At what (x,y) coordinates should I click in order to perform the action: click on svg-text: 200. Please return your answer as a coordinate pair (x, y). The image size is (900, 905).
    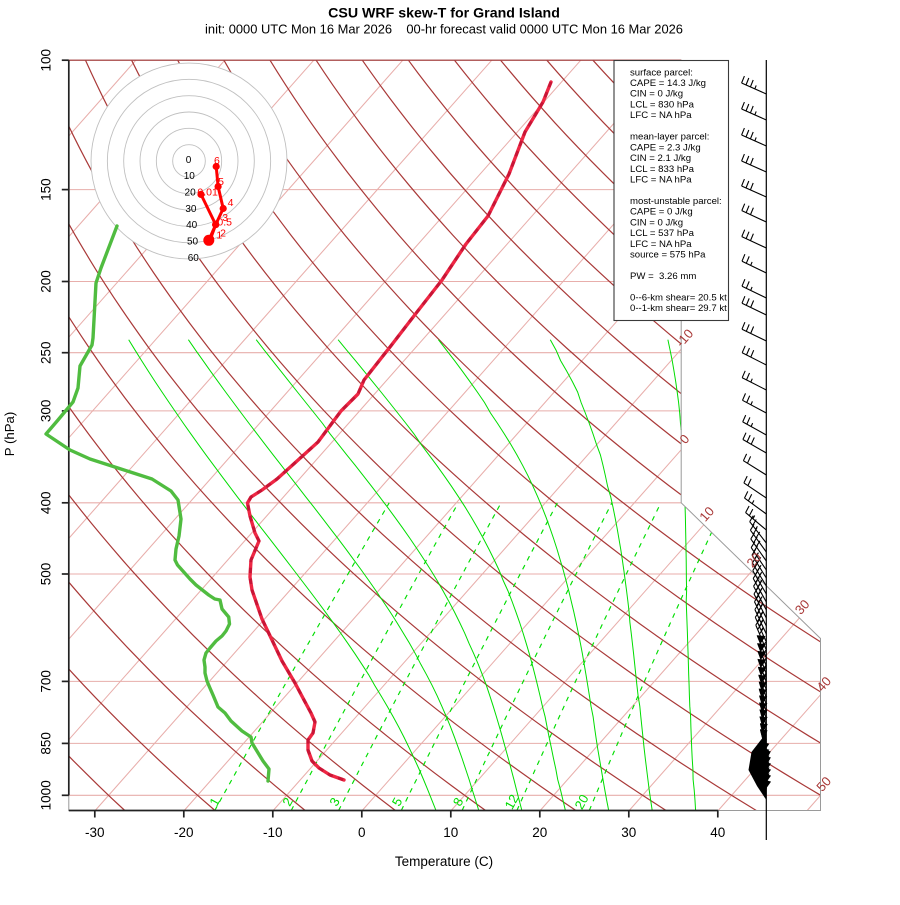
    Looking at the image, I should click on (46, 281).